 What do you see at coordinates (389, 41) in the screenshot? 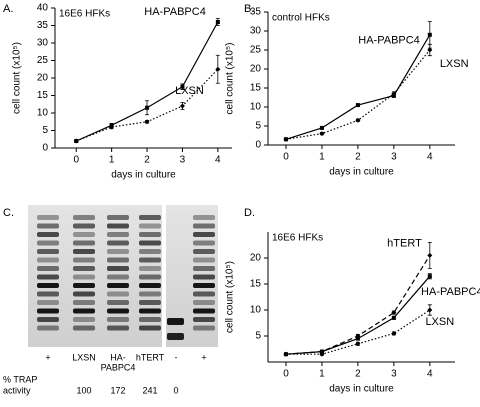
I see `series-label: HA-PABPC4` at bounding box center [389, 41].